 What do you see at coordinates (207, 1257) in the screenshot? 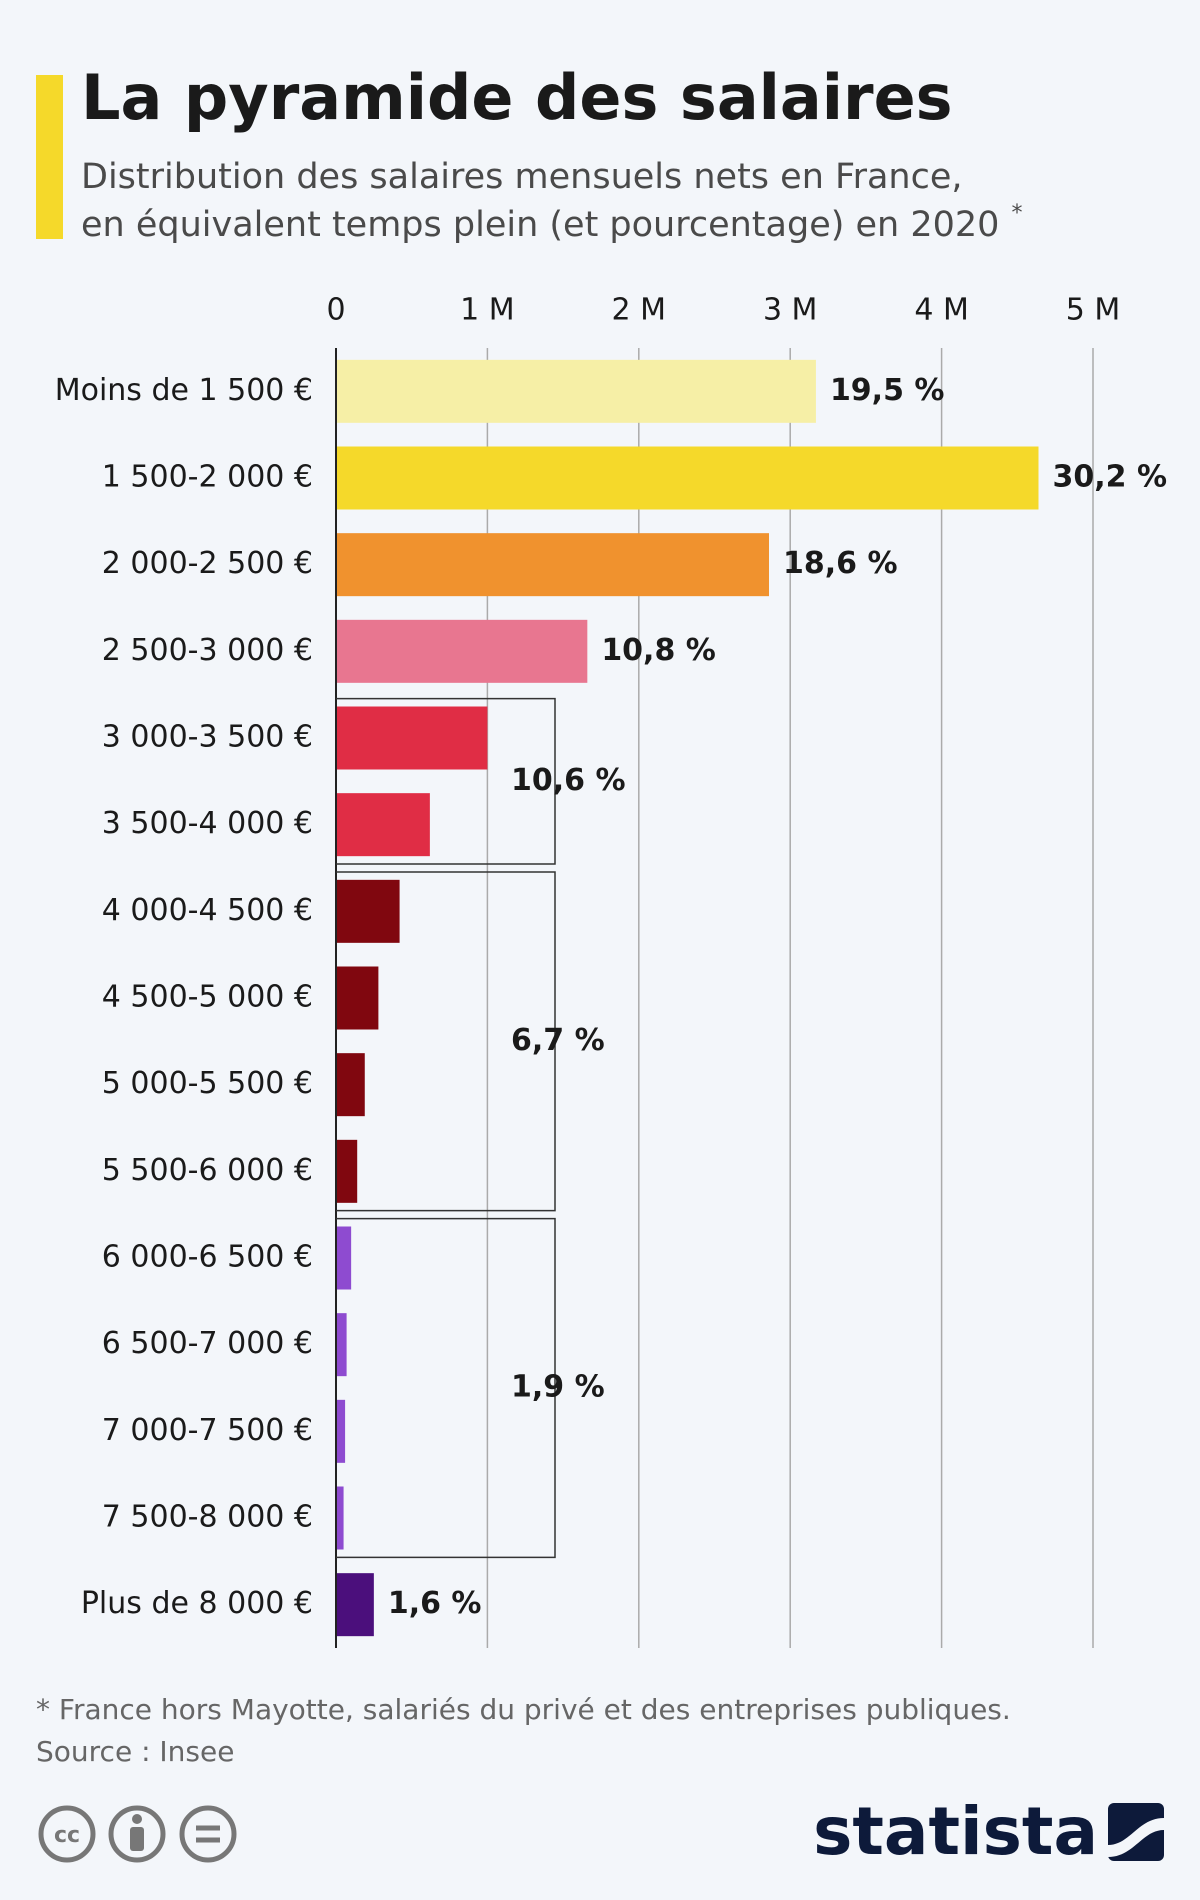
I see `y-tick-label: 6 000-6 500 €` at bounding box center [207, 1257].